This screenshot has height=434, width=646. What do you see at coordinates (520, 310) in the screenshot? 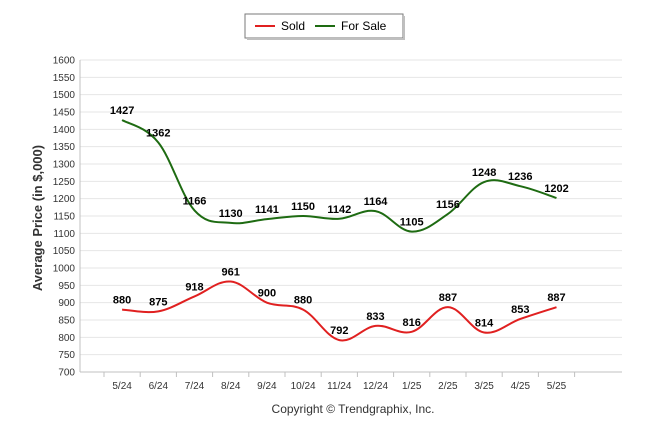
I see `data-label: 853` at bounding box center [520, 310].